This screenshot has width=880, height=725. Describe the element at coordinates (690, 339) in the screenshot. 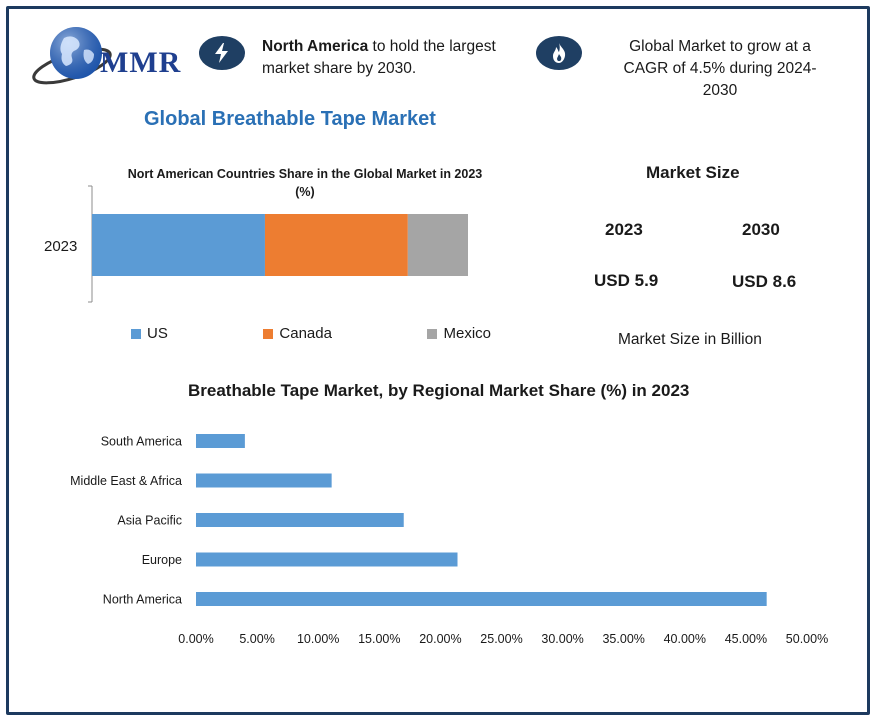

I see `market-size-caption: Market Size in Billion` at that location.